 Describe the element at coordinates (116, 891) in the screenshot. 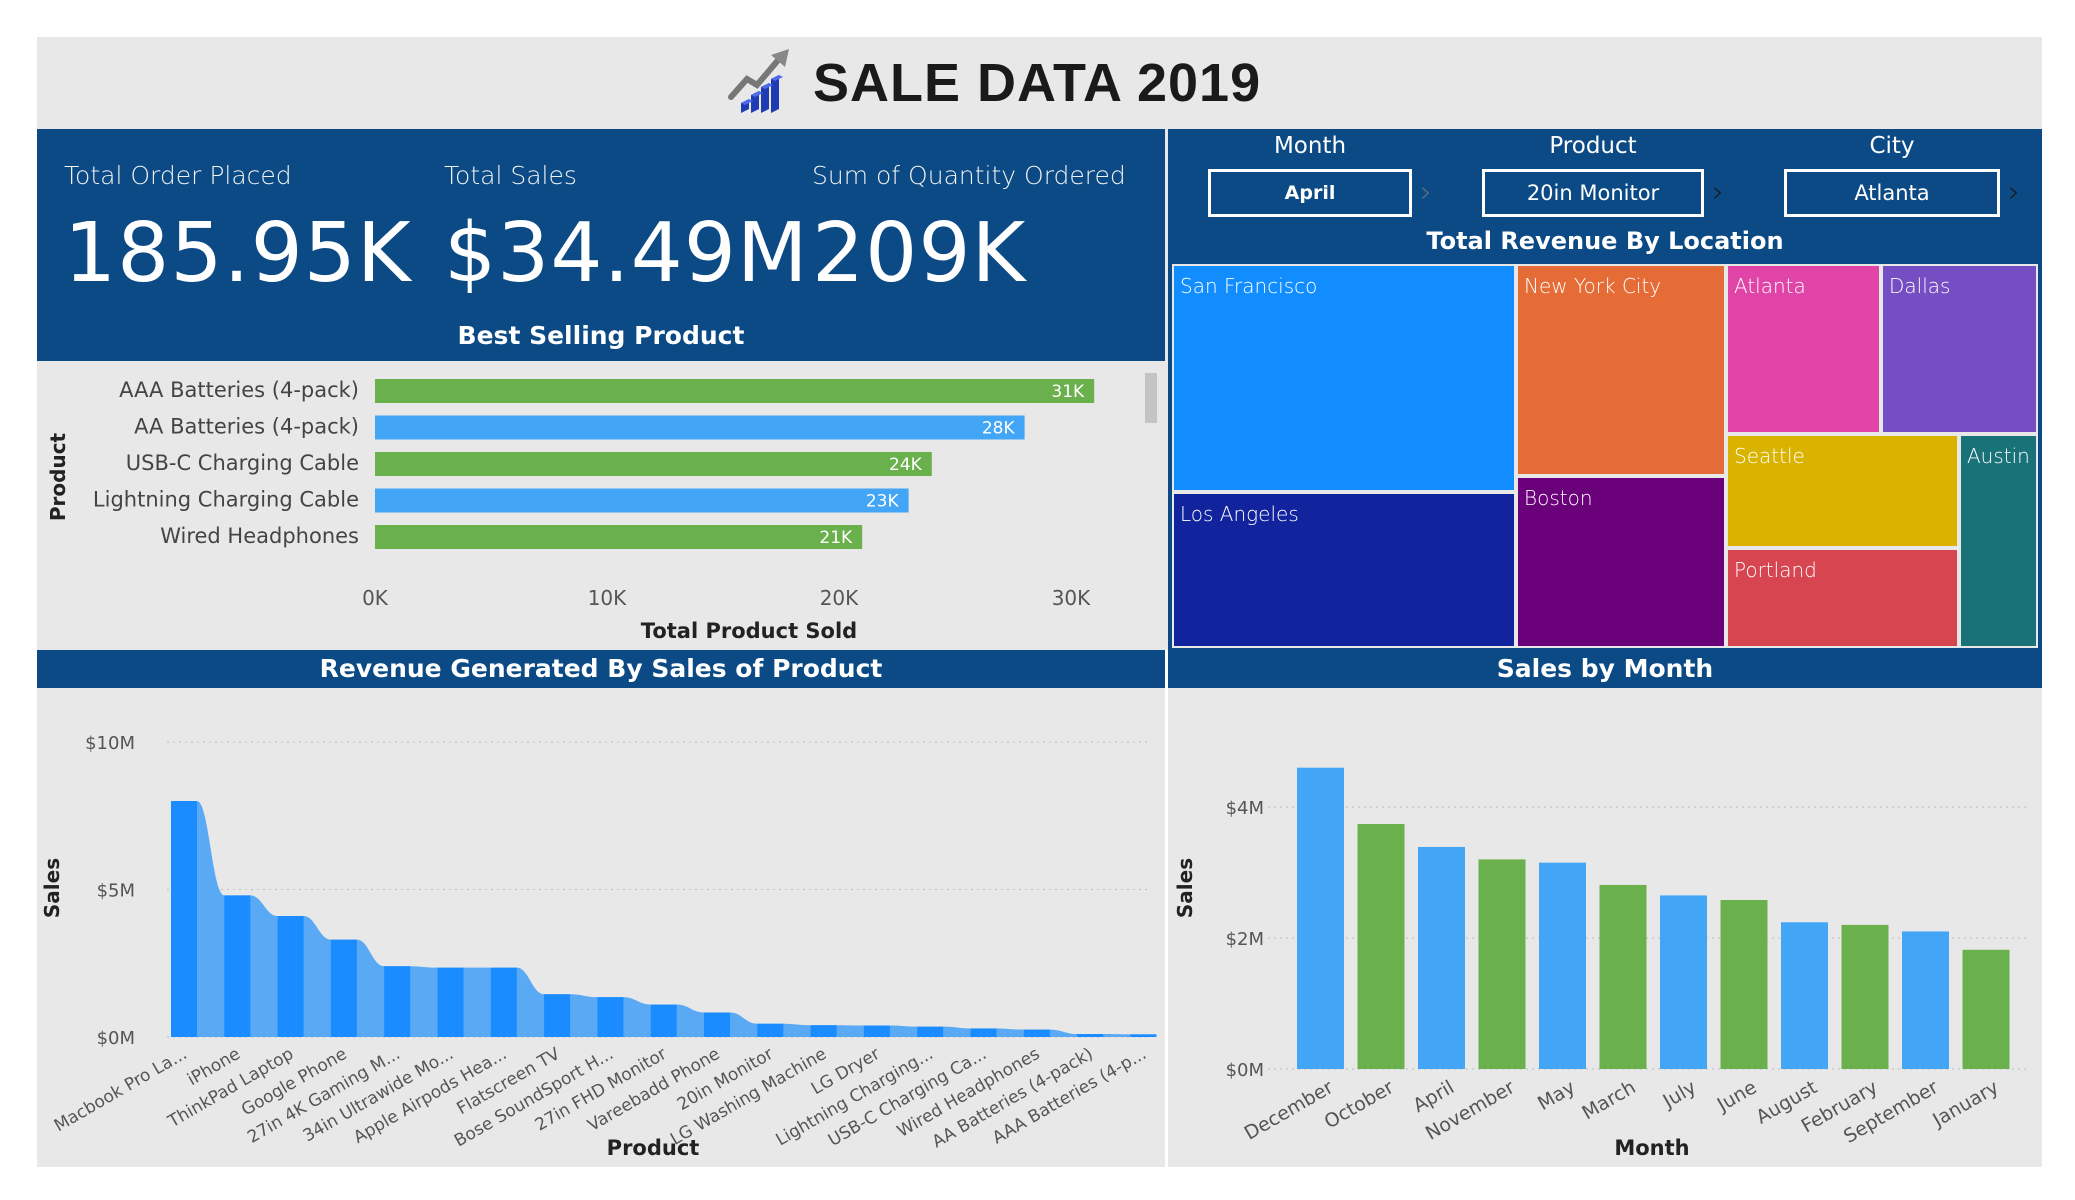

I see `y-tick-label: $5M` at that location.